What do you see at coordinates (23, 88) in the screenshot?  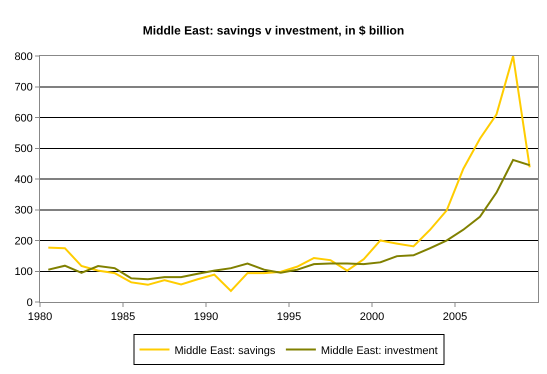 I see `y-tick-label: 700` at bounding box center [23, 88].